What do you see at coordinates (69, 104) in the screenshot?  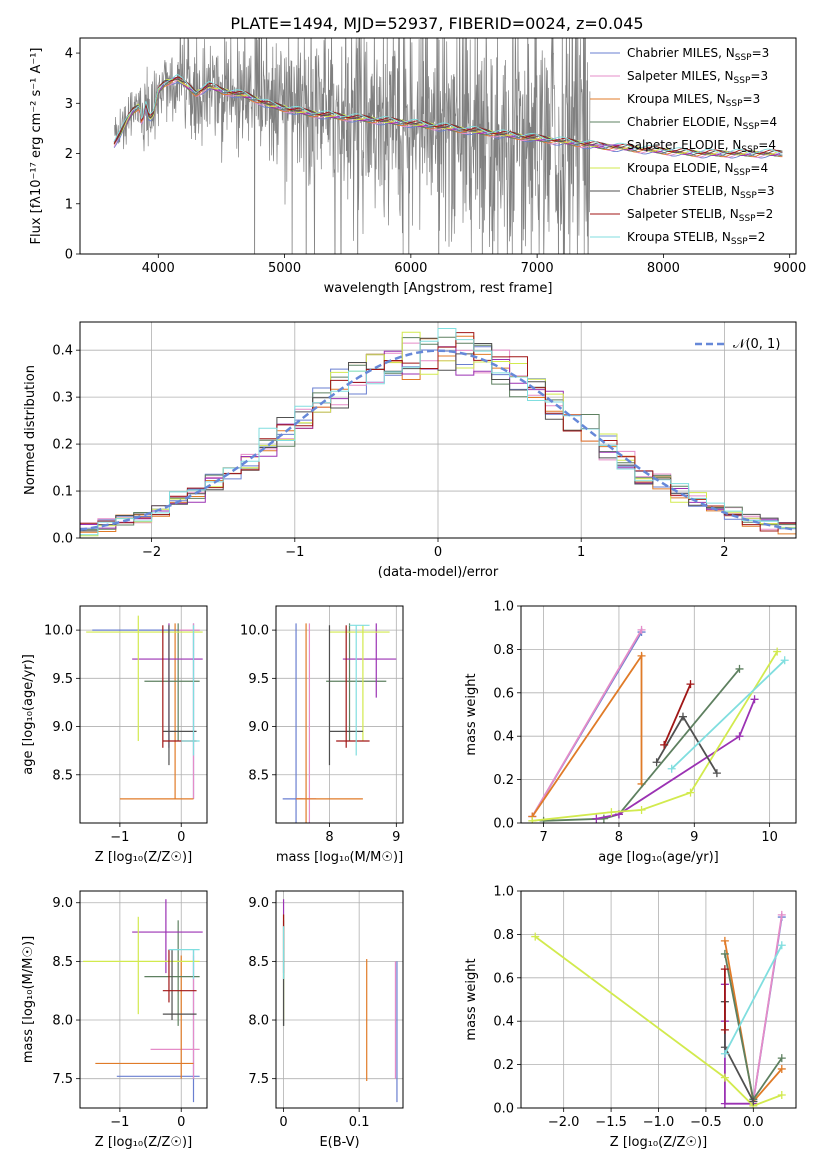 I see `y-tick-label: 3` at bounding box center [69, 104].